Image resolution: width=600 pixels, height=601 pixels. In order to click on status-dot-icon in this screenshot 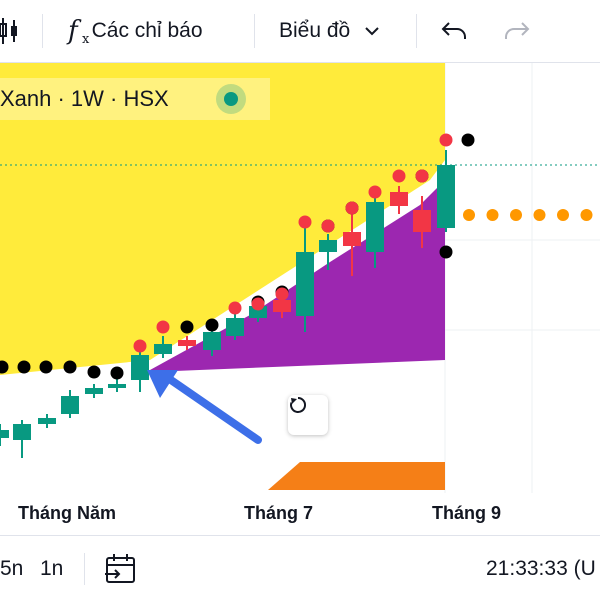, I will do `click(231, 99)`.